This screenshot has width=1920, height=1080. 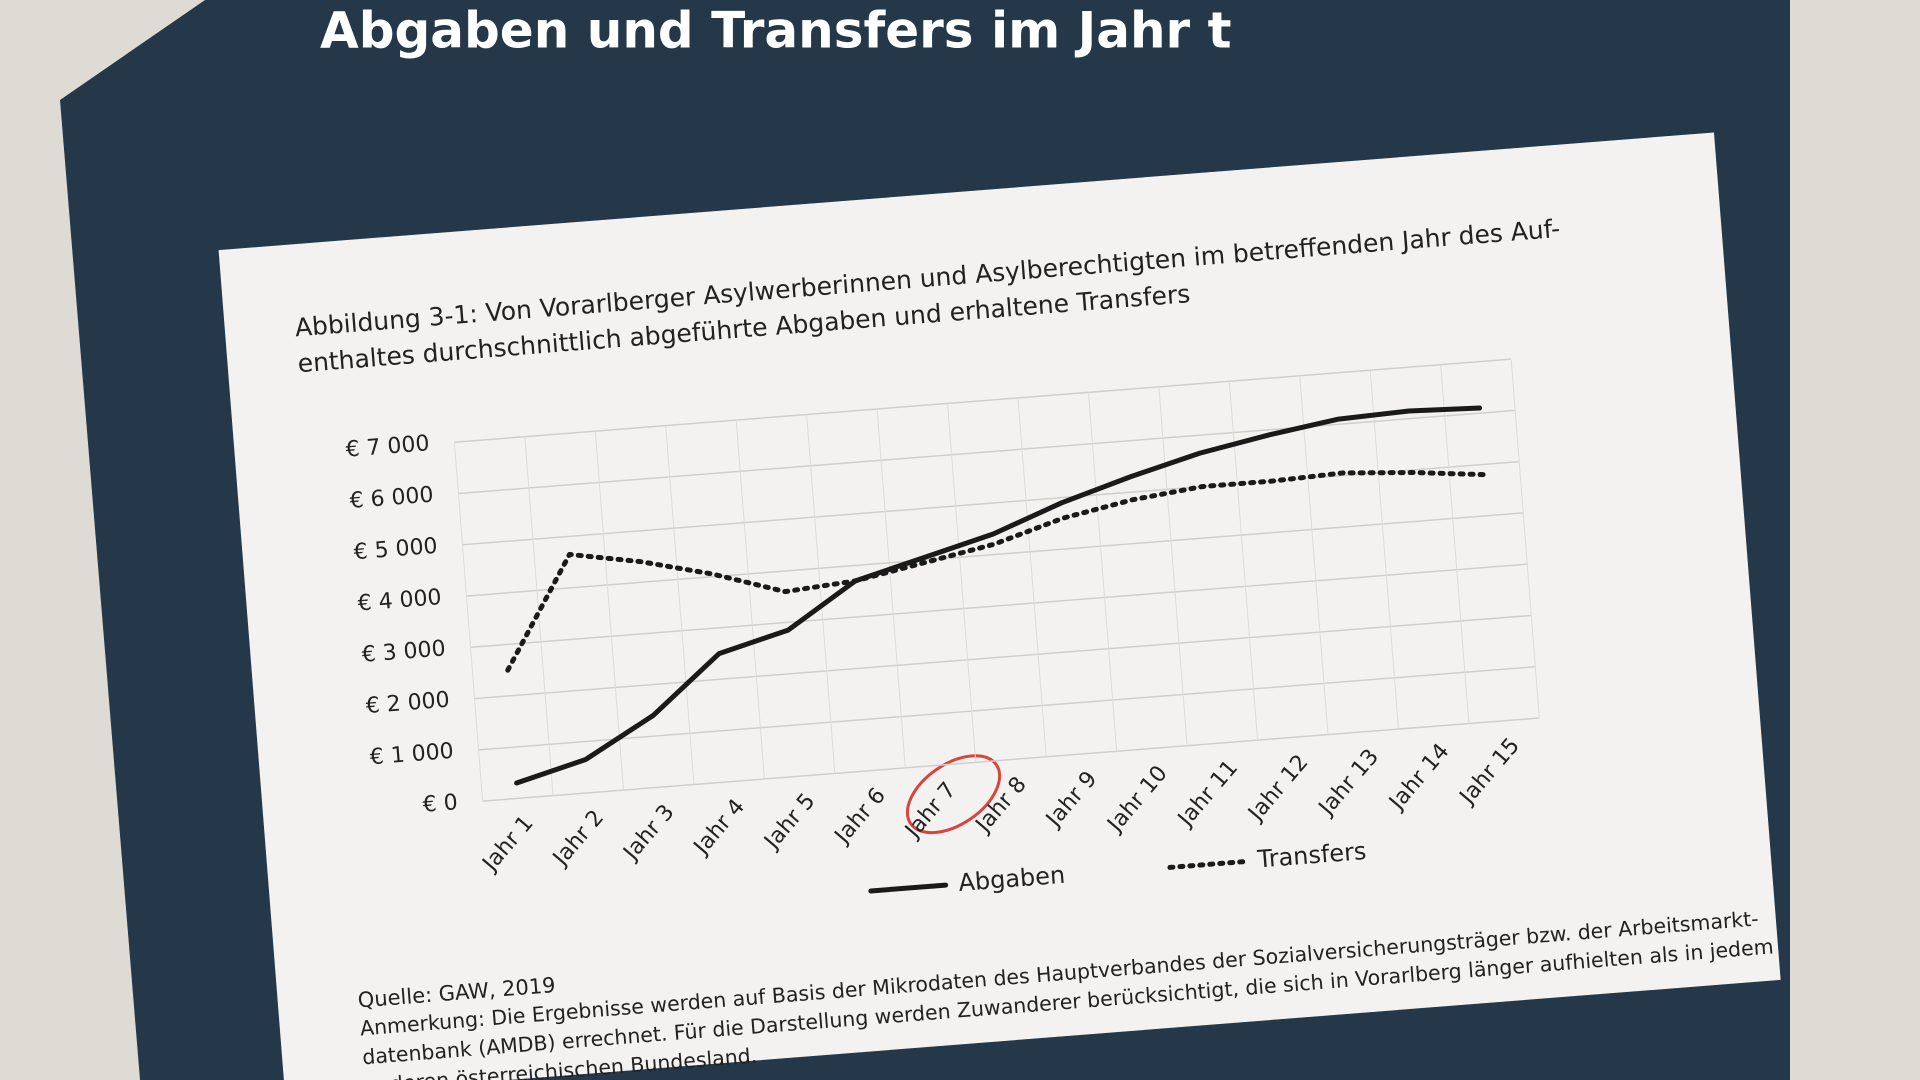 I want to click on series-line, so click(x=996, y=571).